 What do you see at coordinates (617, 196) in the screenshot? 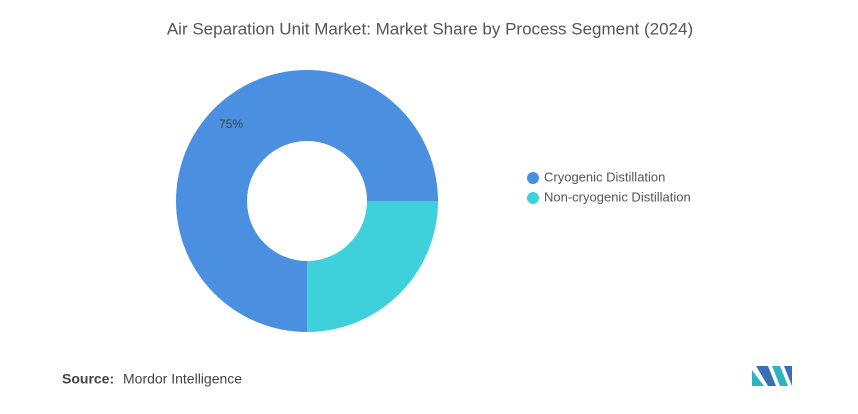
I see `legend-label: Non-cryogenic Distillation` at bounding box center [617, 196].